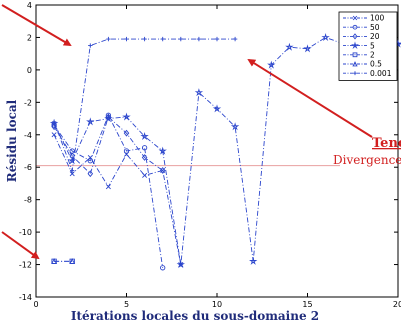 The image size is (401, 325). What do you see at coordinates (355, 64) in the screenshot?
I see `legend-marker-0.5` at bounding box center [355, 64].